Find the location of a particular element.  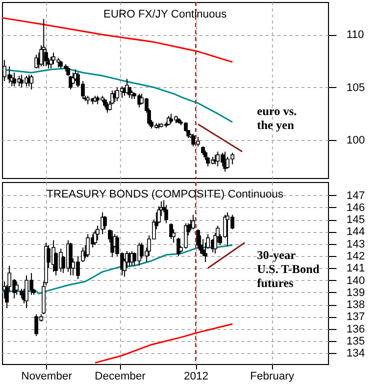

y-tick-label: 135 is located at coordinates (355, 341).